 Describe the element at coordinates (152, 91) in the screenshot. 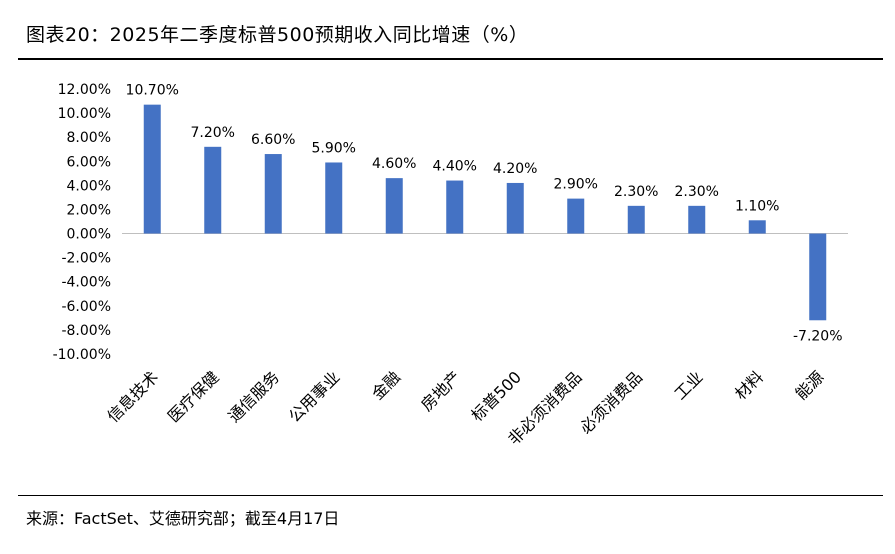

I see `data-label: 10.70%` at that location.